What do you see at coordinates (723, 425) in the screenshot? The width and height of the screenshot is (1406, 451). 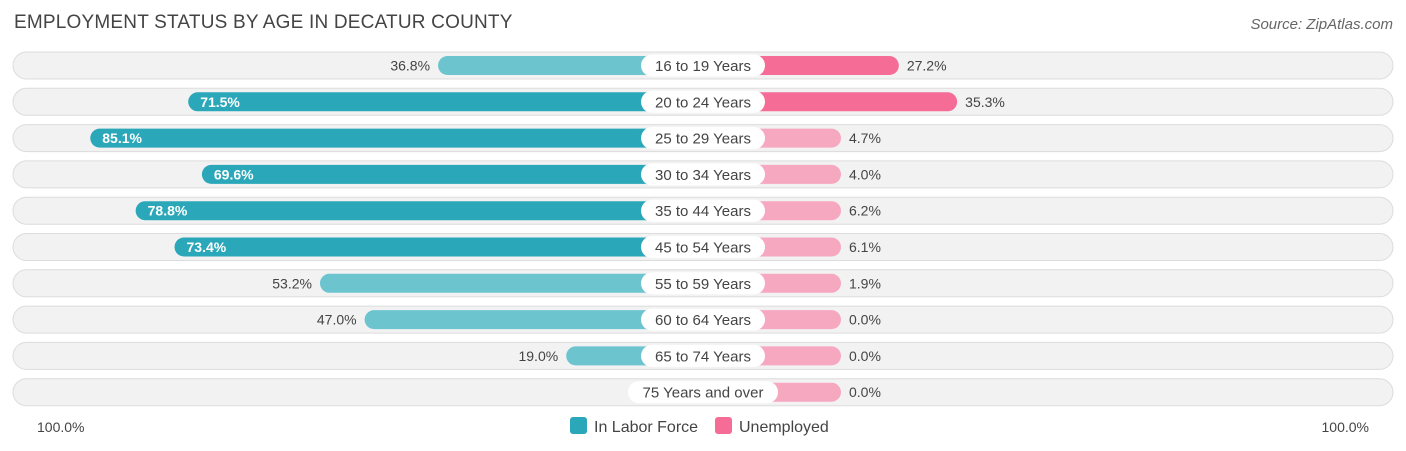 I see `legend-swatch-unemployed` at bounding box center [723, 425].